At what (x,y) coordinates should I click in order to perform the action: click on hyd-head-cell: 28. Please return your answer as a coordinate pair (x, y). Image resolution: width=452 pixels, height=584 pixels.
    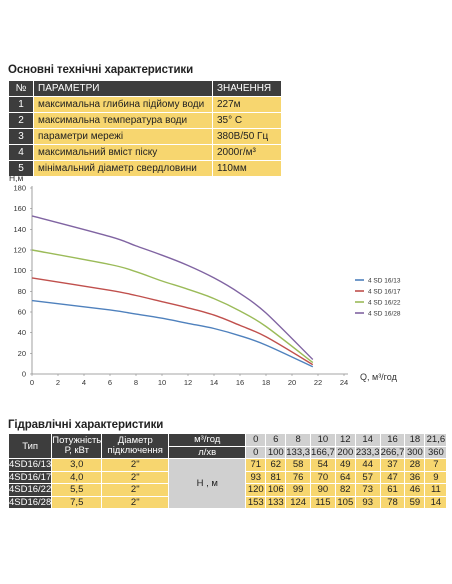
    Looking at the image, I should click on (415, 465).